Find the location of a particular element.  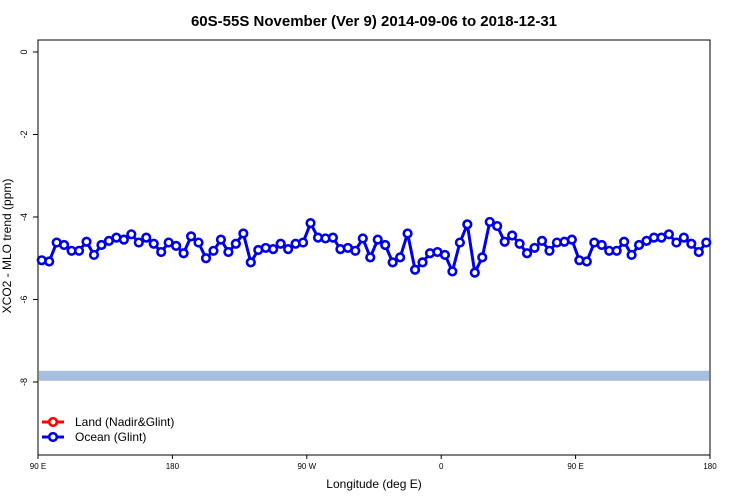

y-tick-label: -4 is located at coordinates (24, 217).